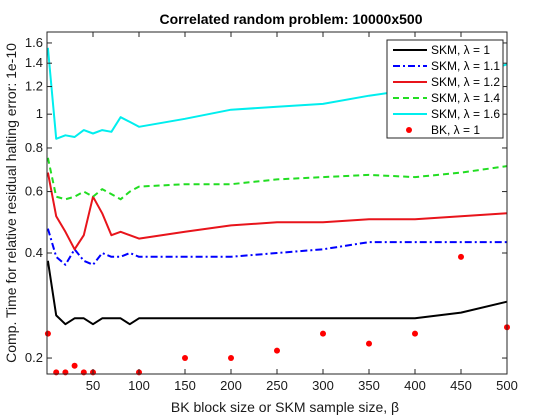 The height and width of the screenshot is (420, 560). Describe the element at coordinates (285, 407) in the screenshot. I see `x-axis-label: BK block size or SKM sample size, β` at that location.